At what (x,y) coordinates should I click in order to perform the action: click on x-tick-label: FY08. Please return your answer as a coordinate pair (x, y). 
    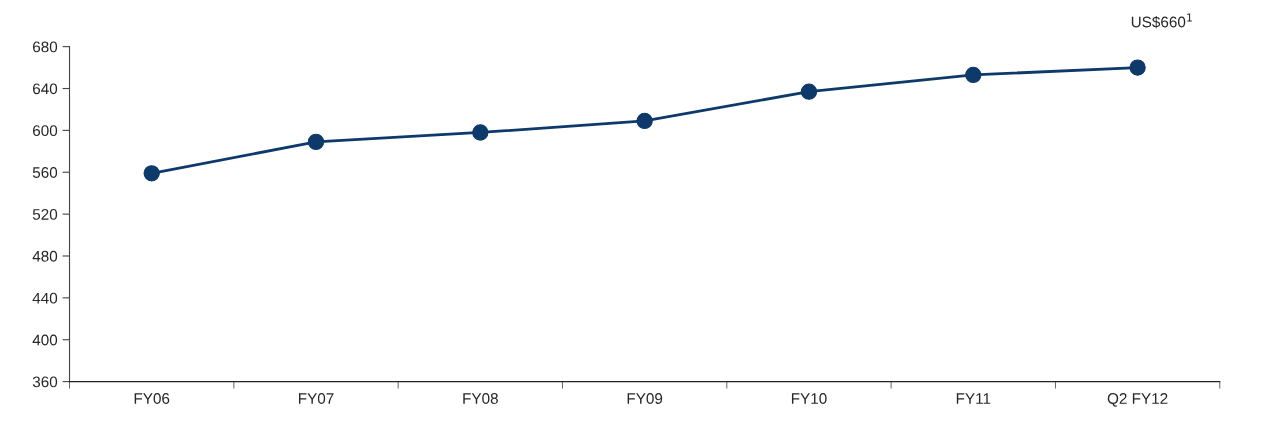
    Looking at the image, I should click on (480, 398).